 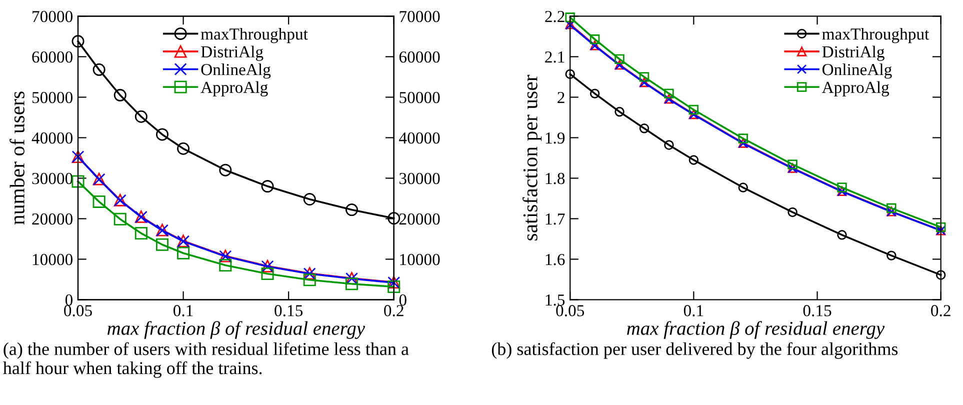 What do you see at coordinates (52, 16) in the screenshot?
I see `y-tick-label: 70000` at bounding box center [52, 16].